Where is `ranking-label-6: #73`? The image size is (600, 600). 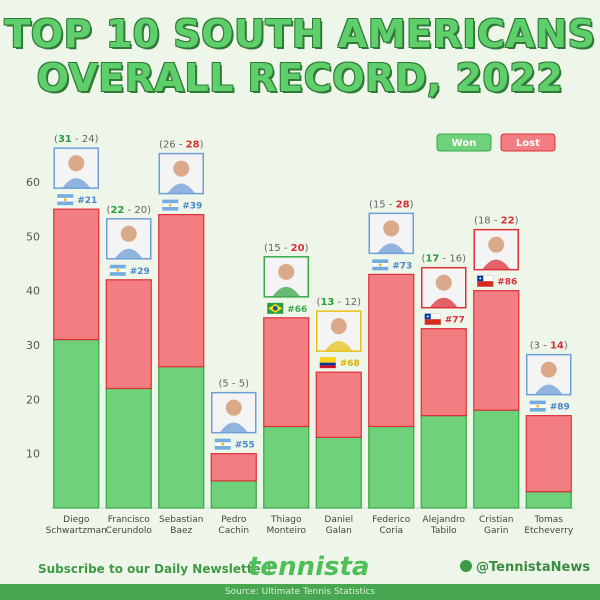 ranking-label-6: #73 is located at coordinates (402, 266).